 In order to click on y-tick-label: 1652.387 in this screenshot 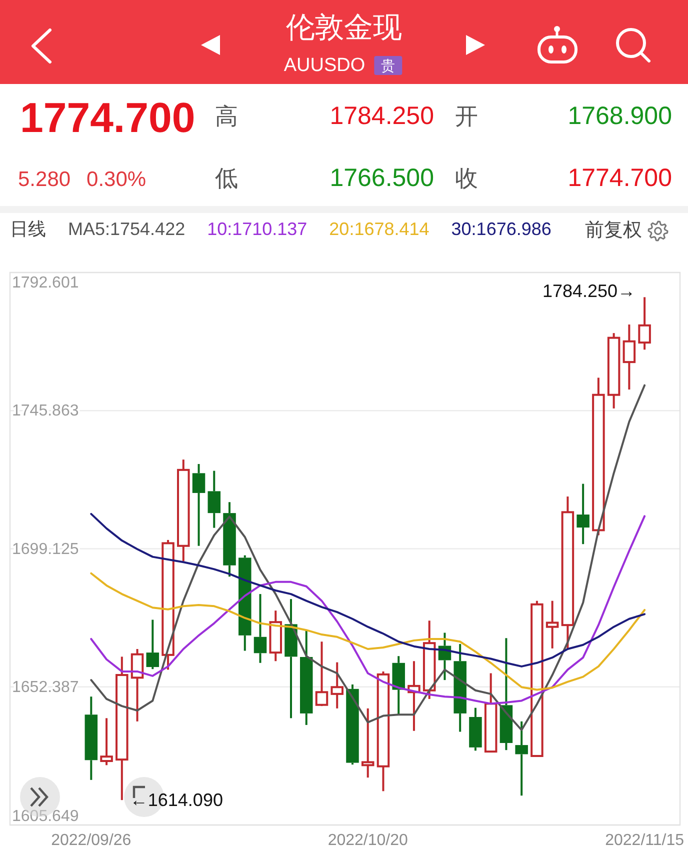, I will do `click(45, 687)`.